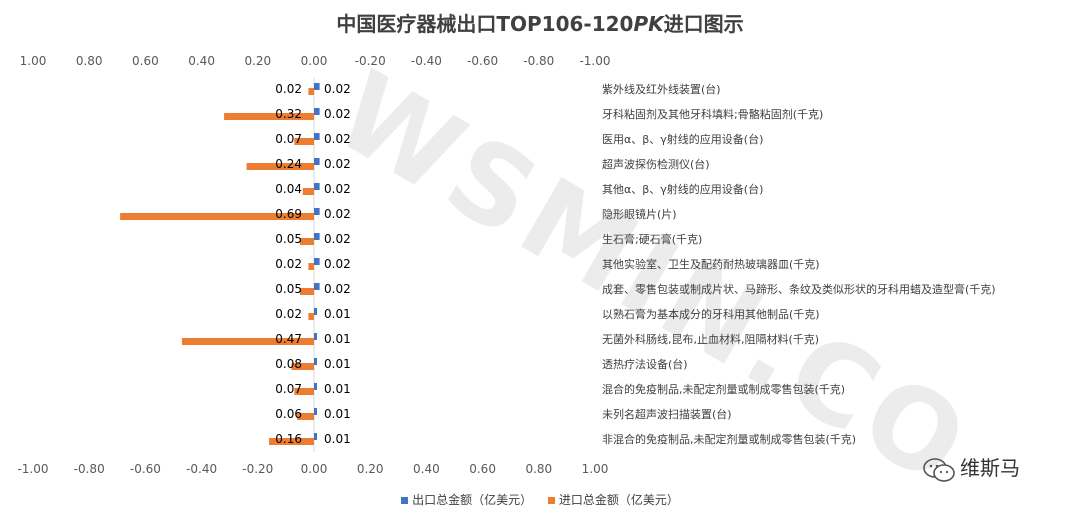  I want to click on data-label-import: 0.06, so click(288, 414).